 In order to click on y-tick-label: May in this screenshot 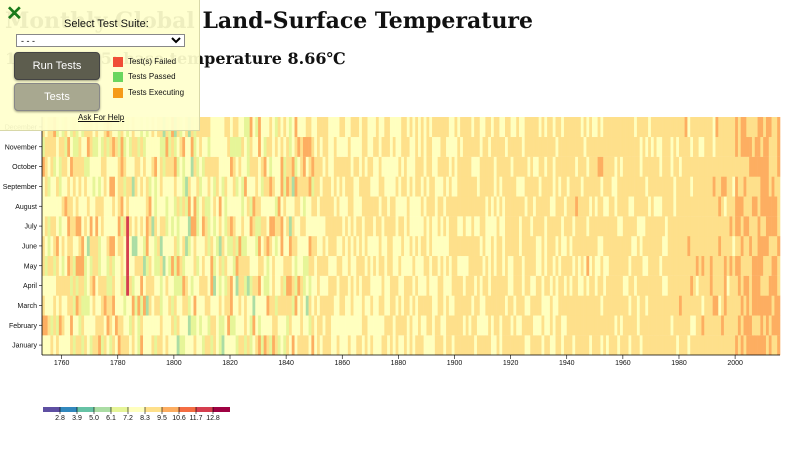, I will do `click(31, 266)`.